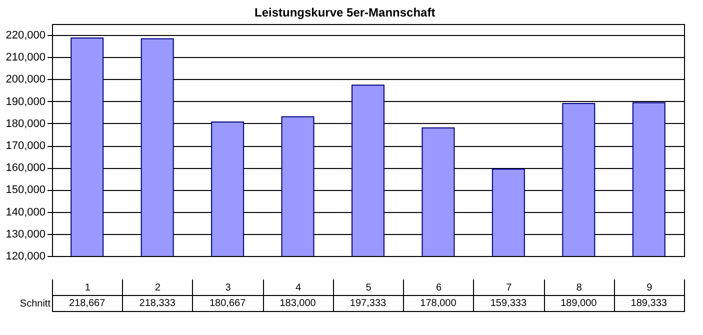  Describe the element at coordinates (228, 288) in the screenshot. I see `x-tick-label: 3` at that location.